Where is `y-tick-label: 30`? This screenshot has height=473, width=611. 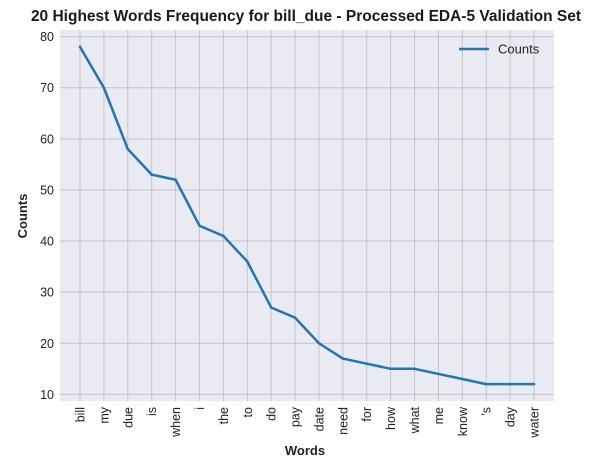 y-tick-label: 30 is located at coordinates (47, 293).